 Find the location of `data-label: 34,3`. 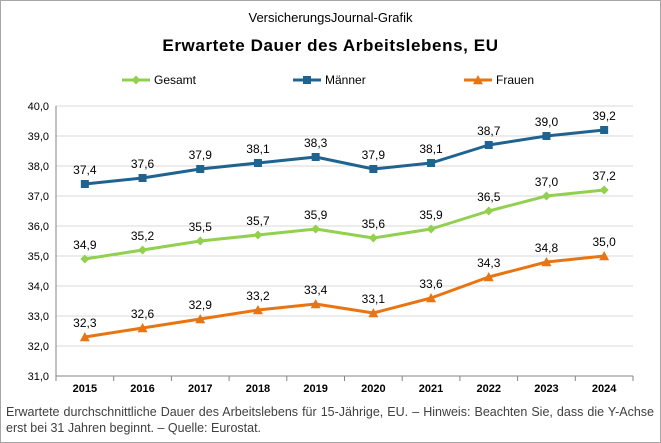

data-label: 34,3 is located at coordinates (489, 263).